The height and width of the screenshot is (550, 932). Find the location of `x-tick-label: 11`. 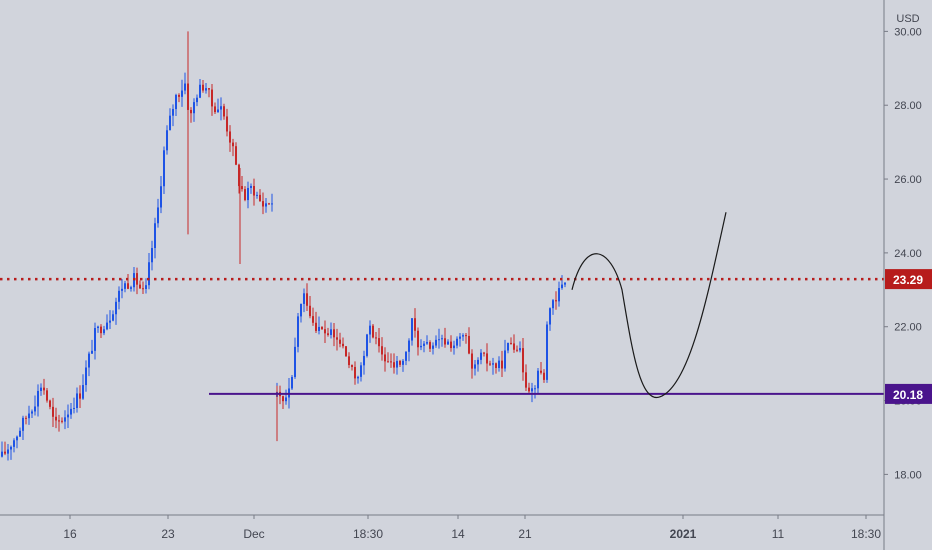

x-tick-label: 11 is located at coordinates (778, 534).